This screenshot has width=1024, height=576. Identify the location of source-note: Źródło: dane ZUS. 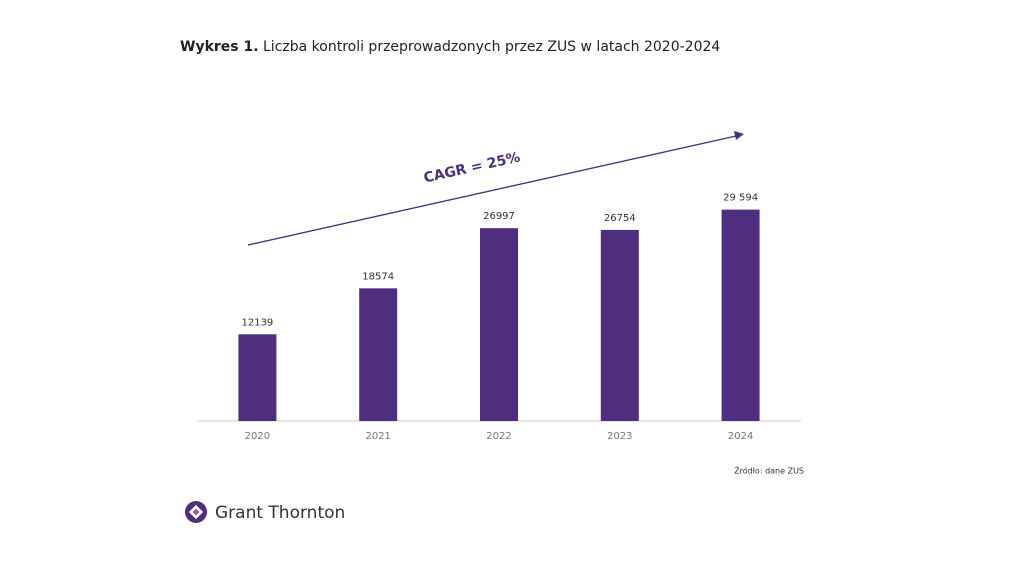
(769, 470).